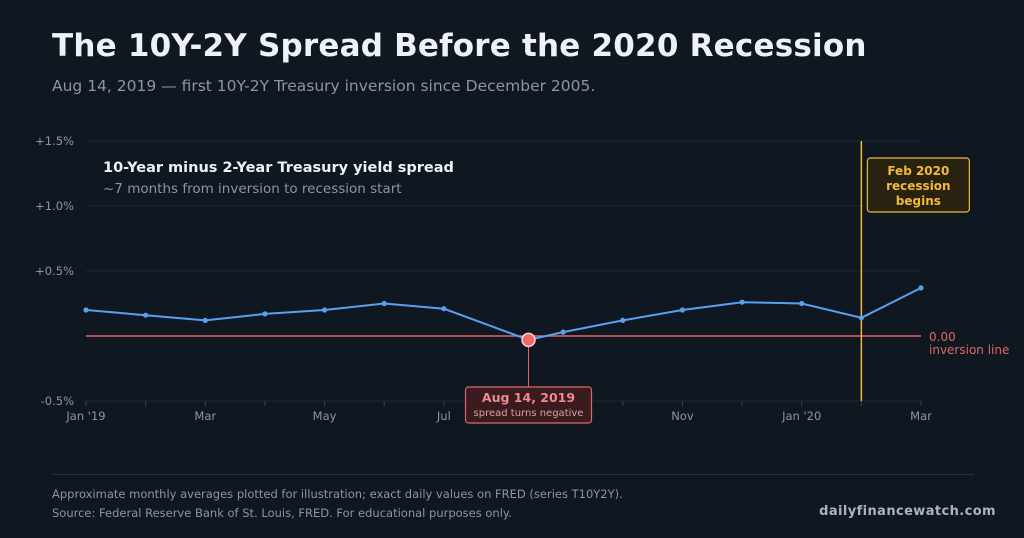  I want to click on x-tick-label: Jan '19, so click(85, 416).